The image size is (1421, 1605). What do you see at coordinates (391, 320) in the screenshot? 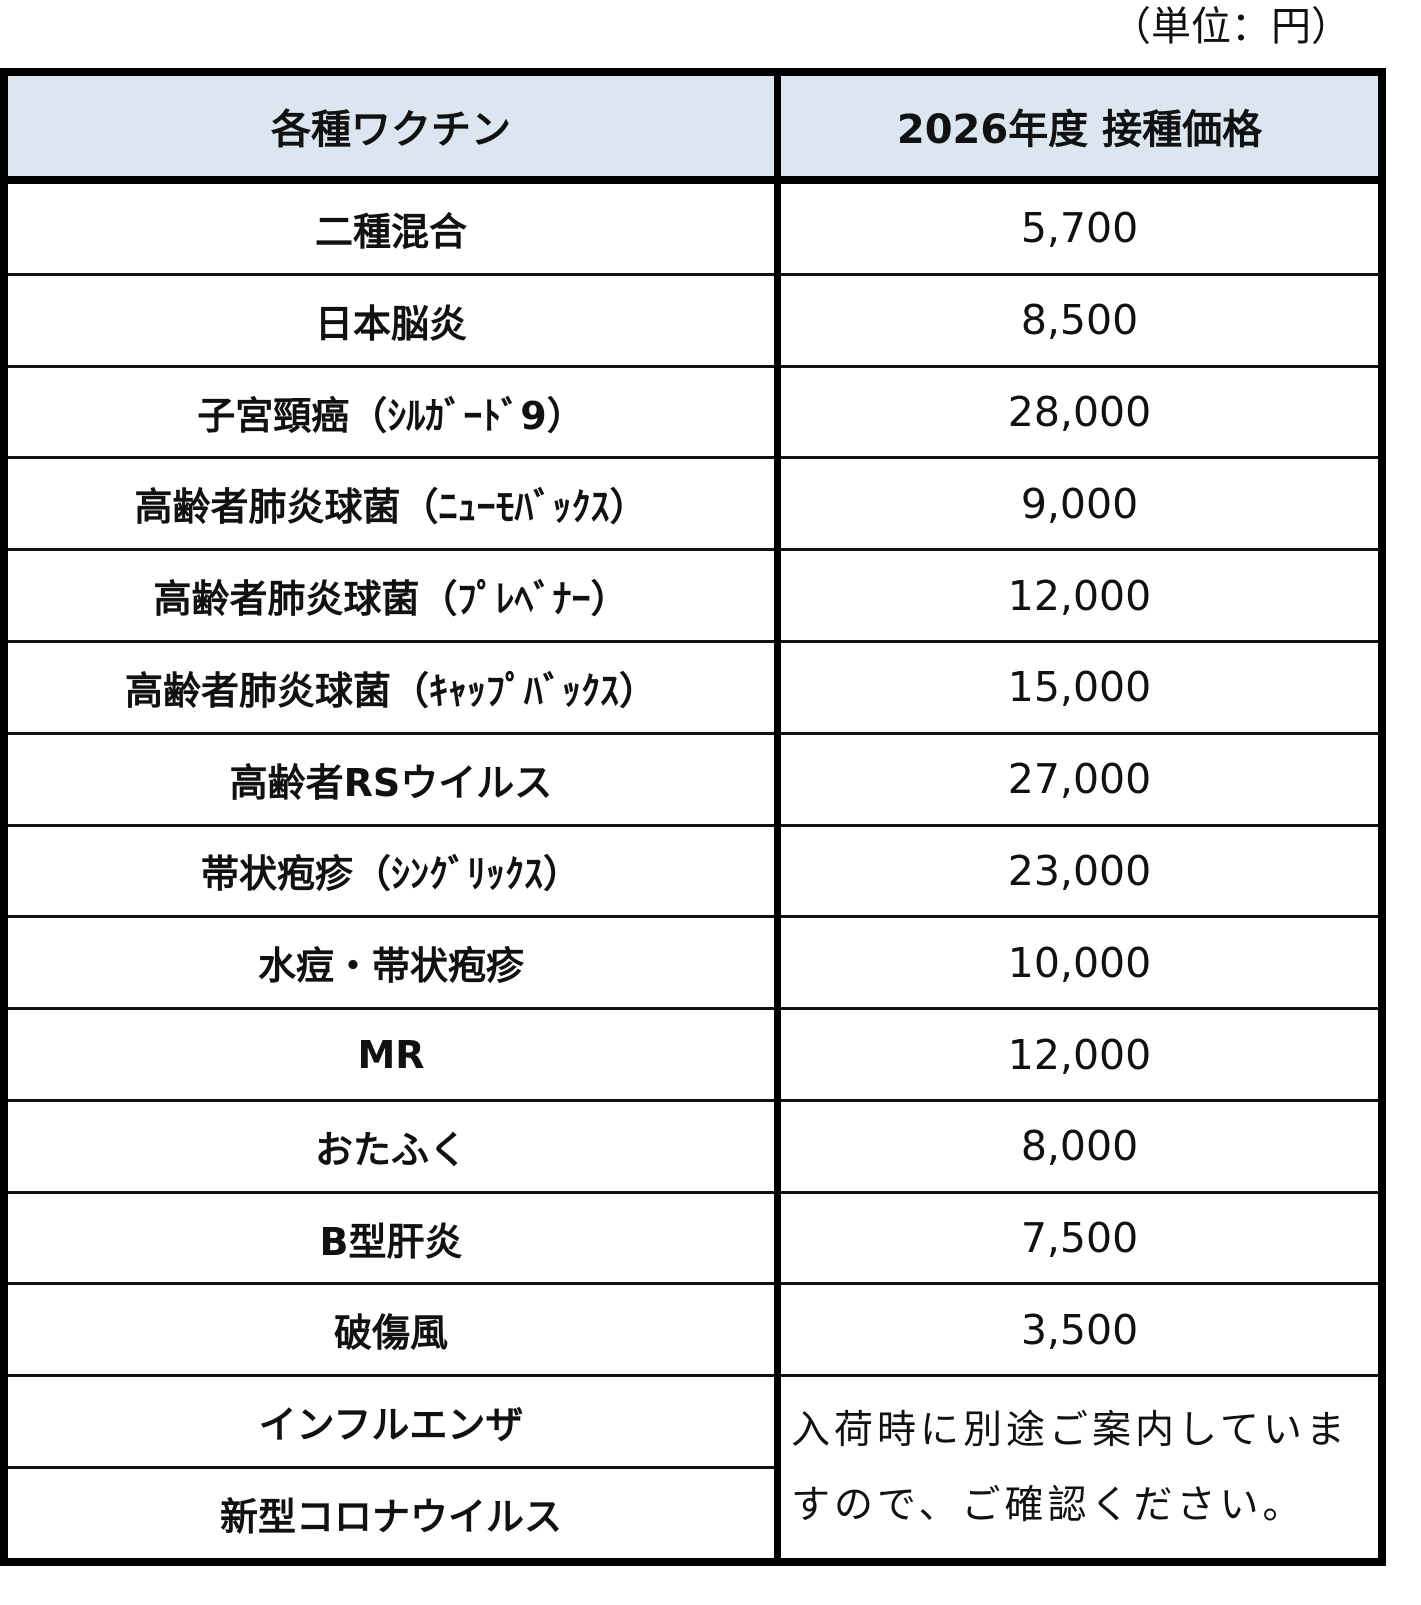
I see `vaccine-name: 日本脳炎` at bounding box center [391, 320].